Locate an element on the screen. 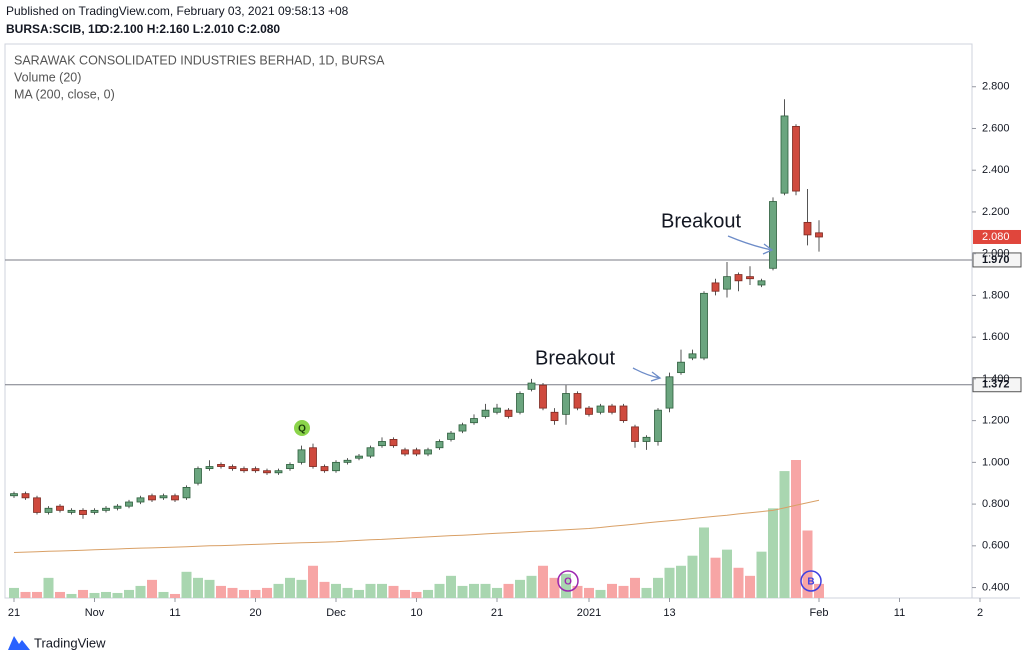 The image size is (1024, 662). y-tick-label: 1.600 is located at coordinates (996, 337).